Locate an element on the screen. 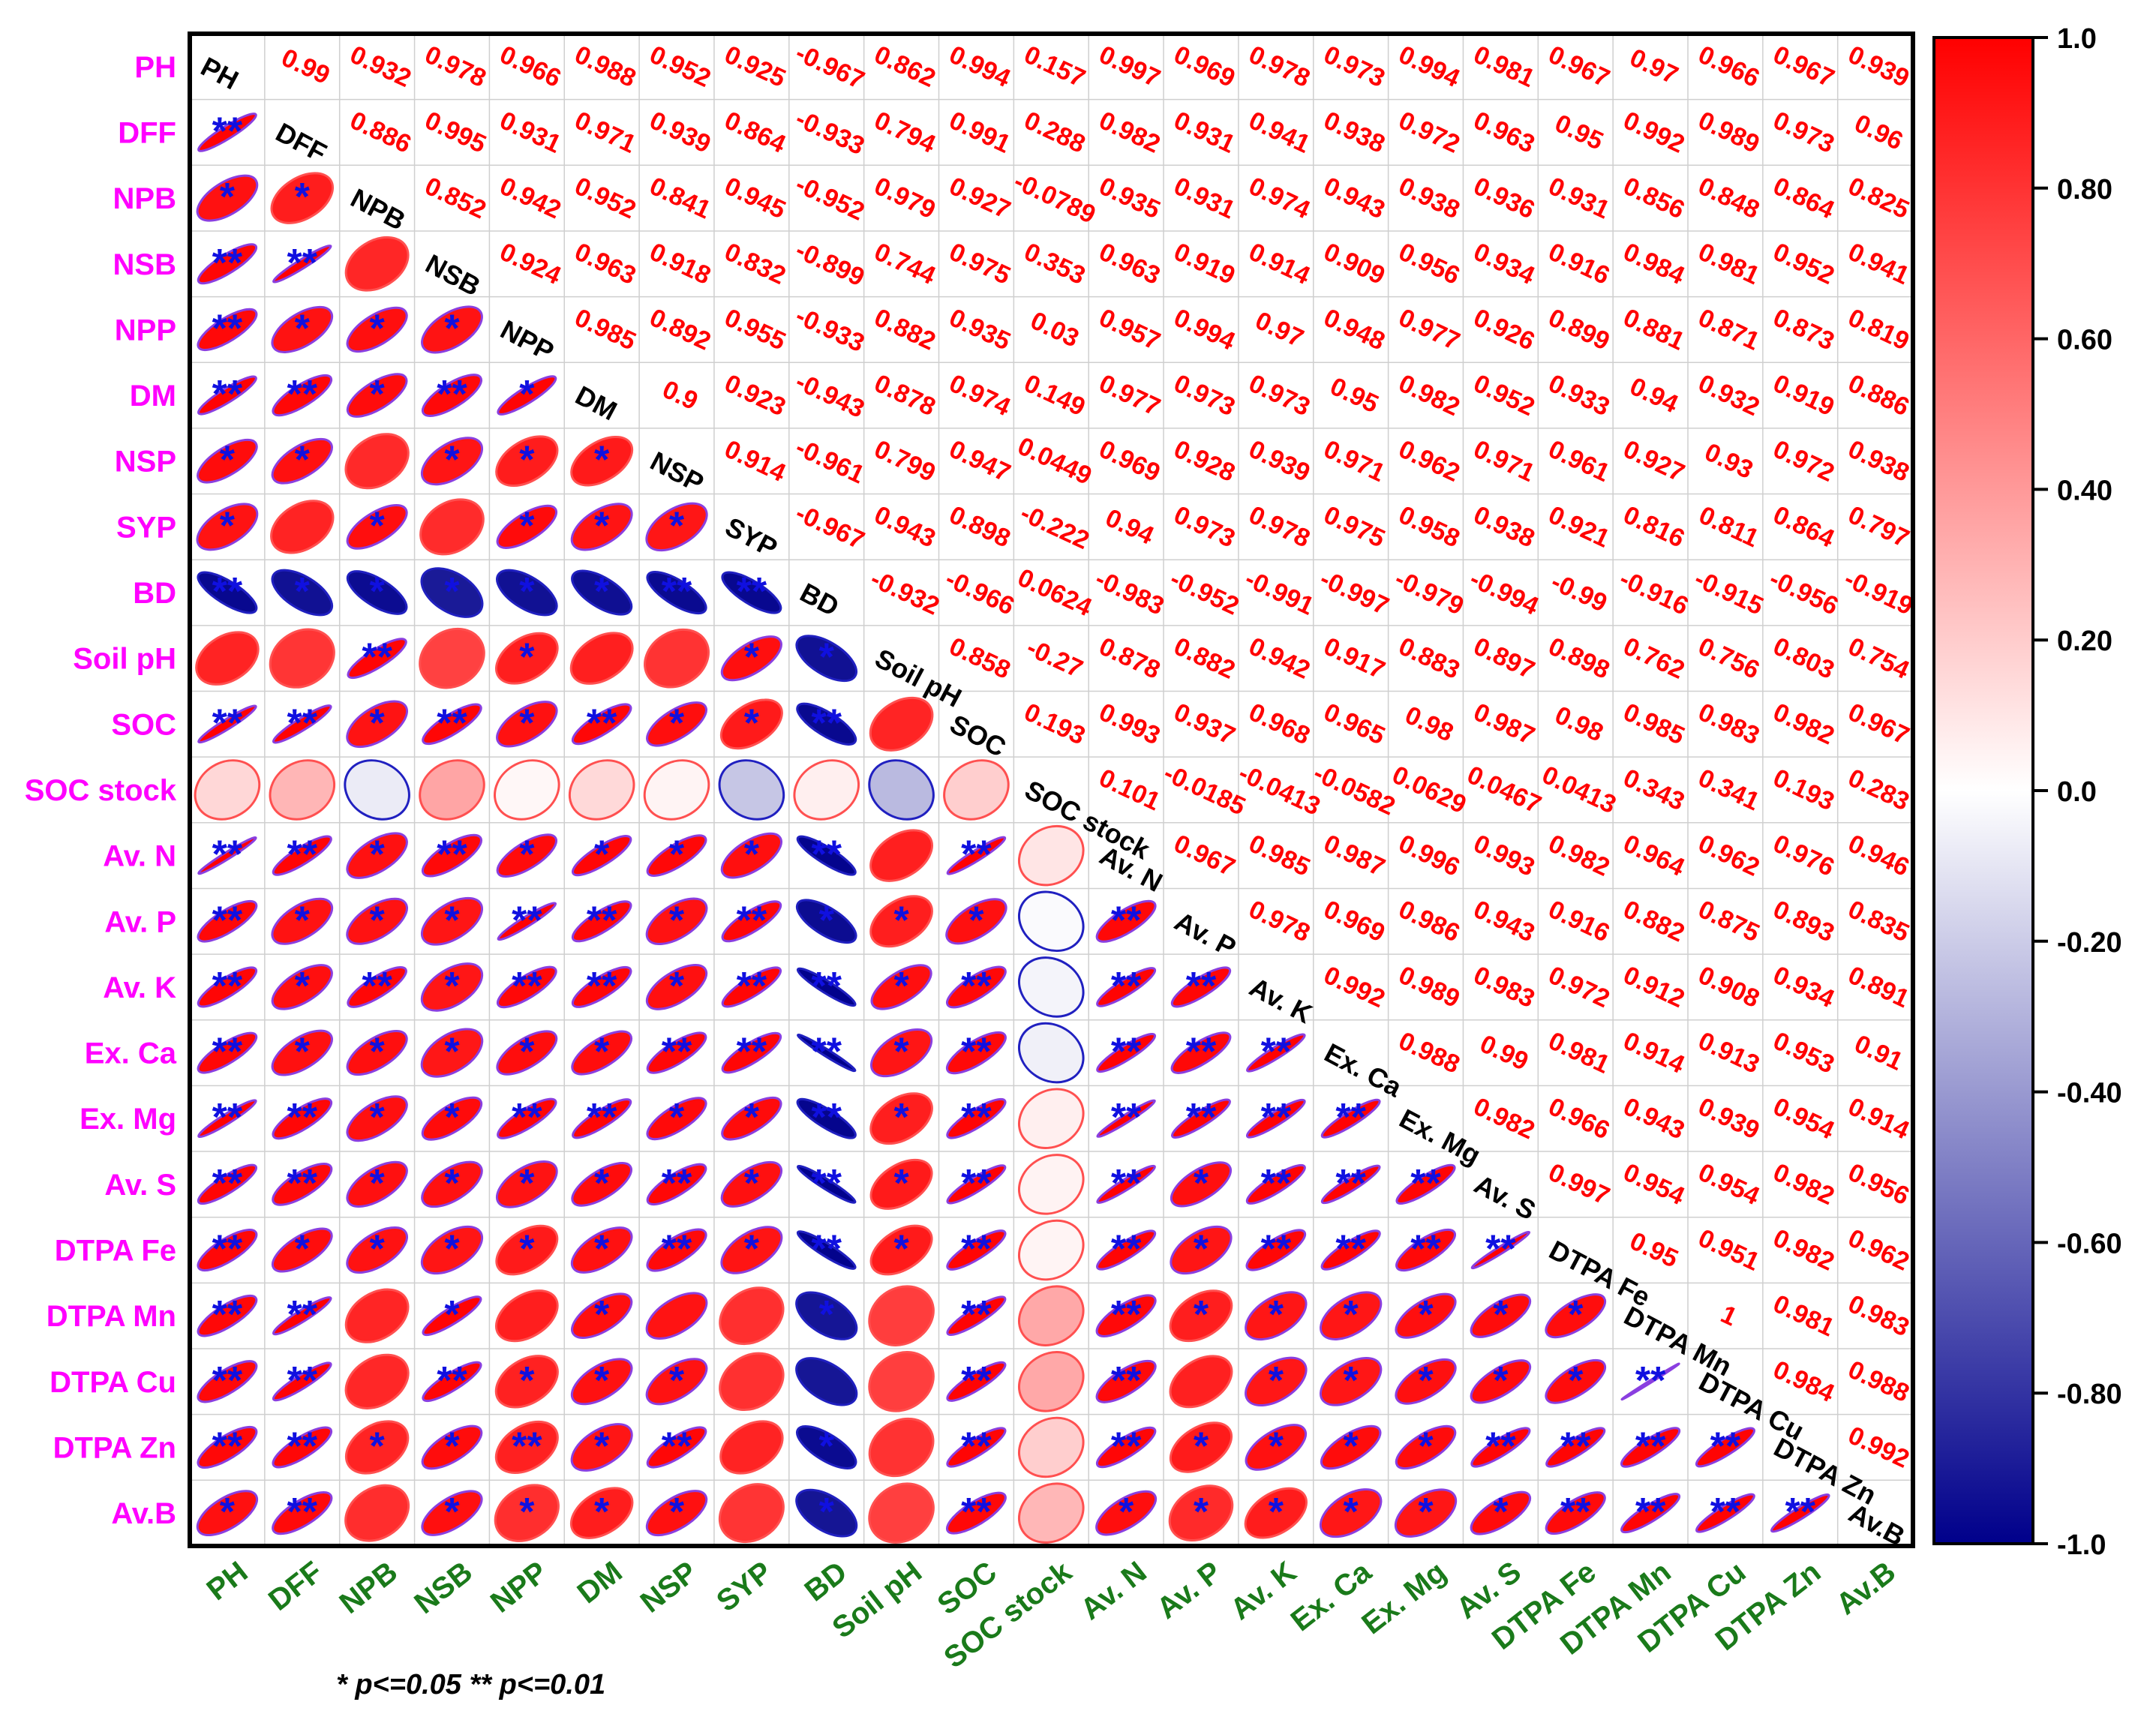 This screenshot has height=1729, width=2156. correlation-value: 0.157 is located at coordinates (1054, 67).